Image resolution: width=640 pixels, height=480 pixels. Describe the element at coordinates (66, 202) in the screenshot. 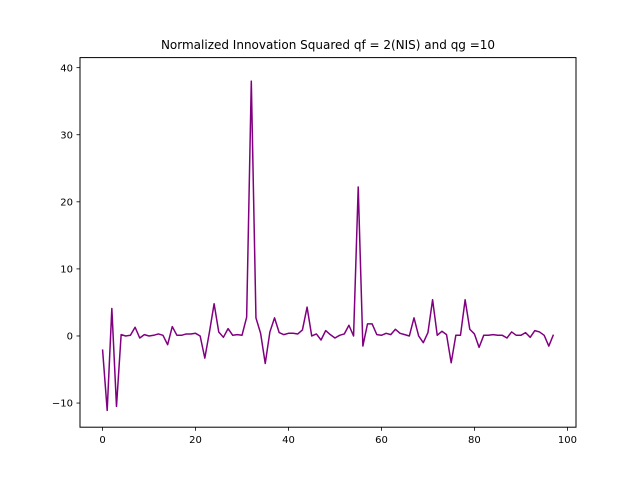

I see `y-tick-label: 20` at that location.